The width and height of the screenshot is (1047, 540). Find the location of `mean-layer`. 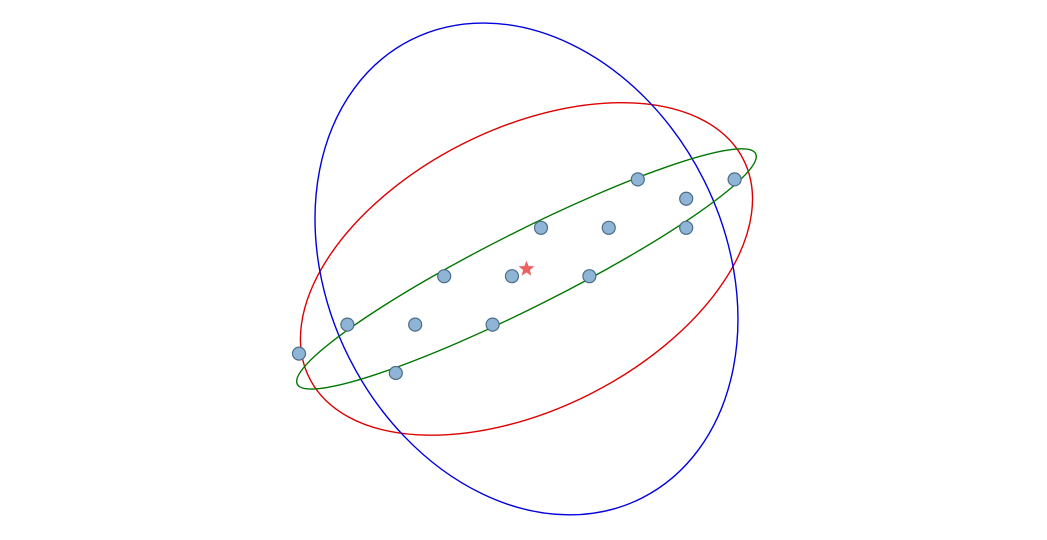

mean-layer is located at coordinates (526, 268).